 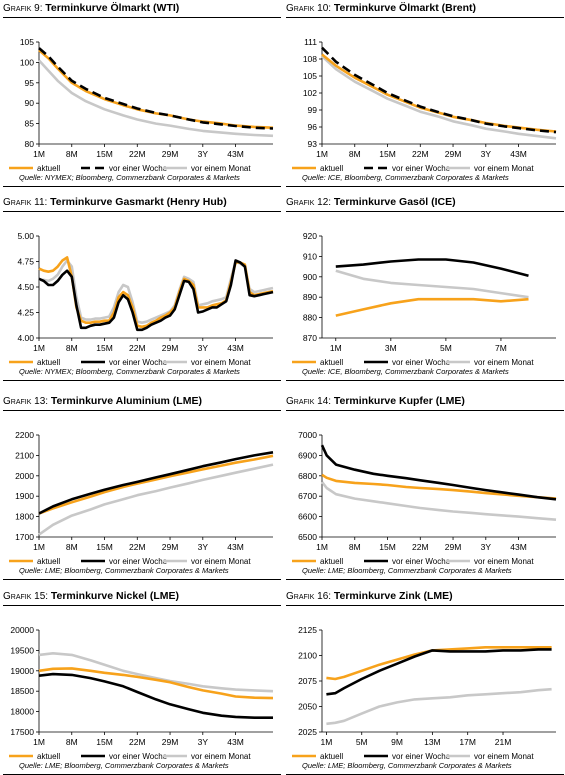 I want to click on y-tick-label: 17500, so click(x=22, y=732).